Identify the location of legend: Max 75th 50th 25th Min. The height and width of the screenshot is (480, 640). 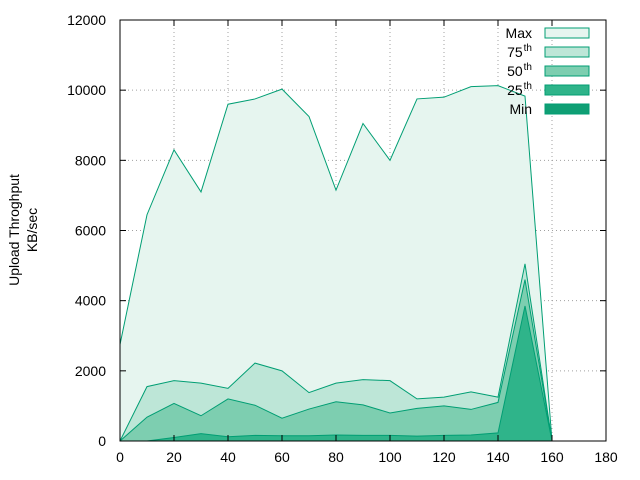
(548, 71).